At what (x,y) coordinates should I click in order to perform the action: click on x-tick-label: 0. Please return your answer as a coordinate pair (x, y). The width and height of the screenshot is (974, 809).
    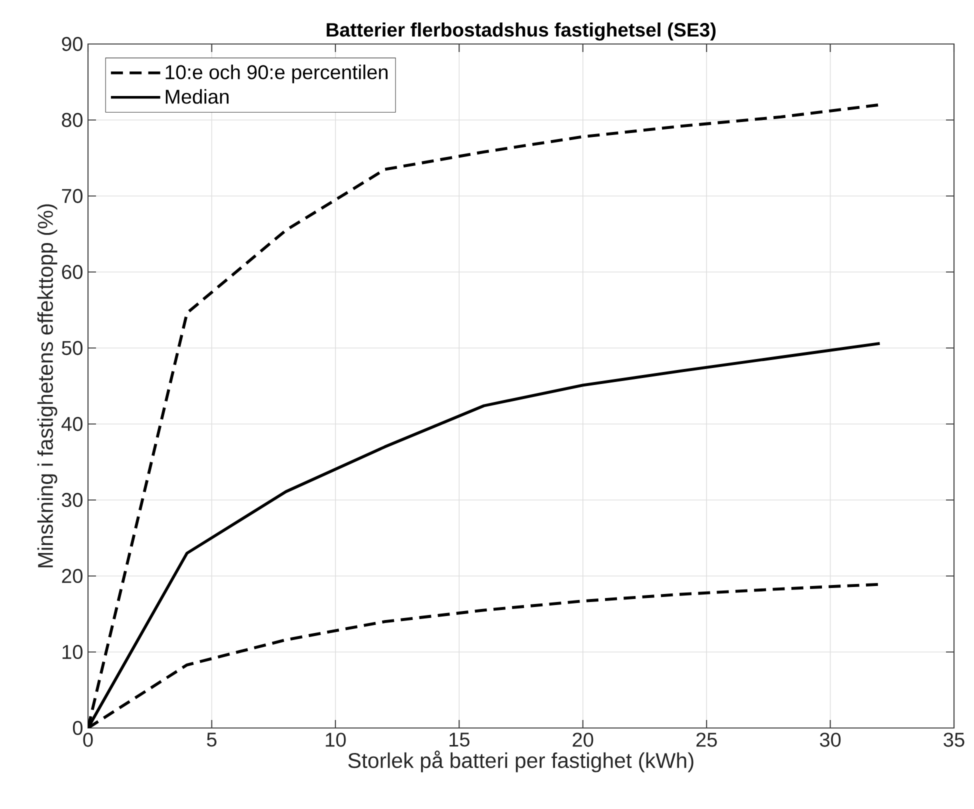
    Looking at the image, I should click on (88, 739).